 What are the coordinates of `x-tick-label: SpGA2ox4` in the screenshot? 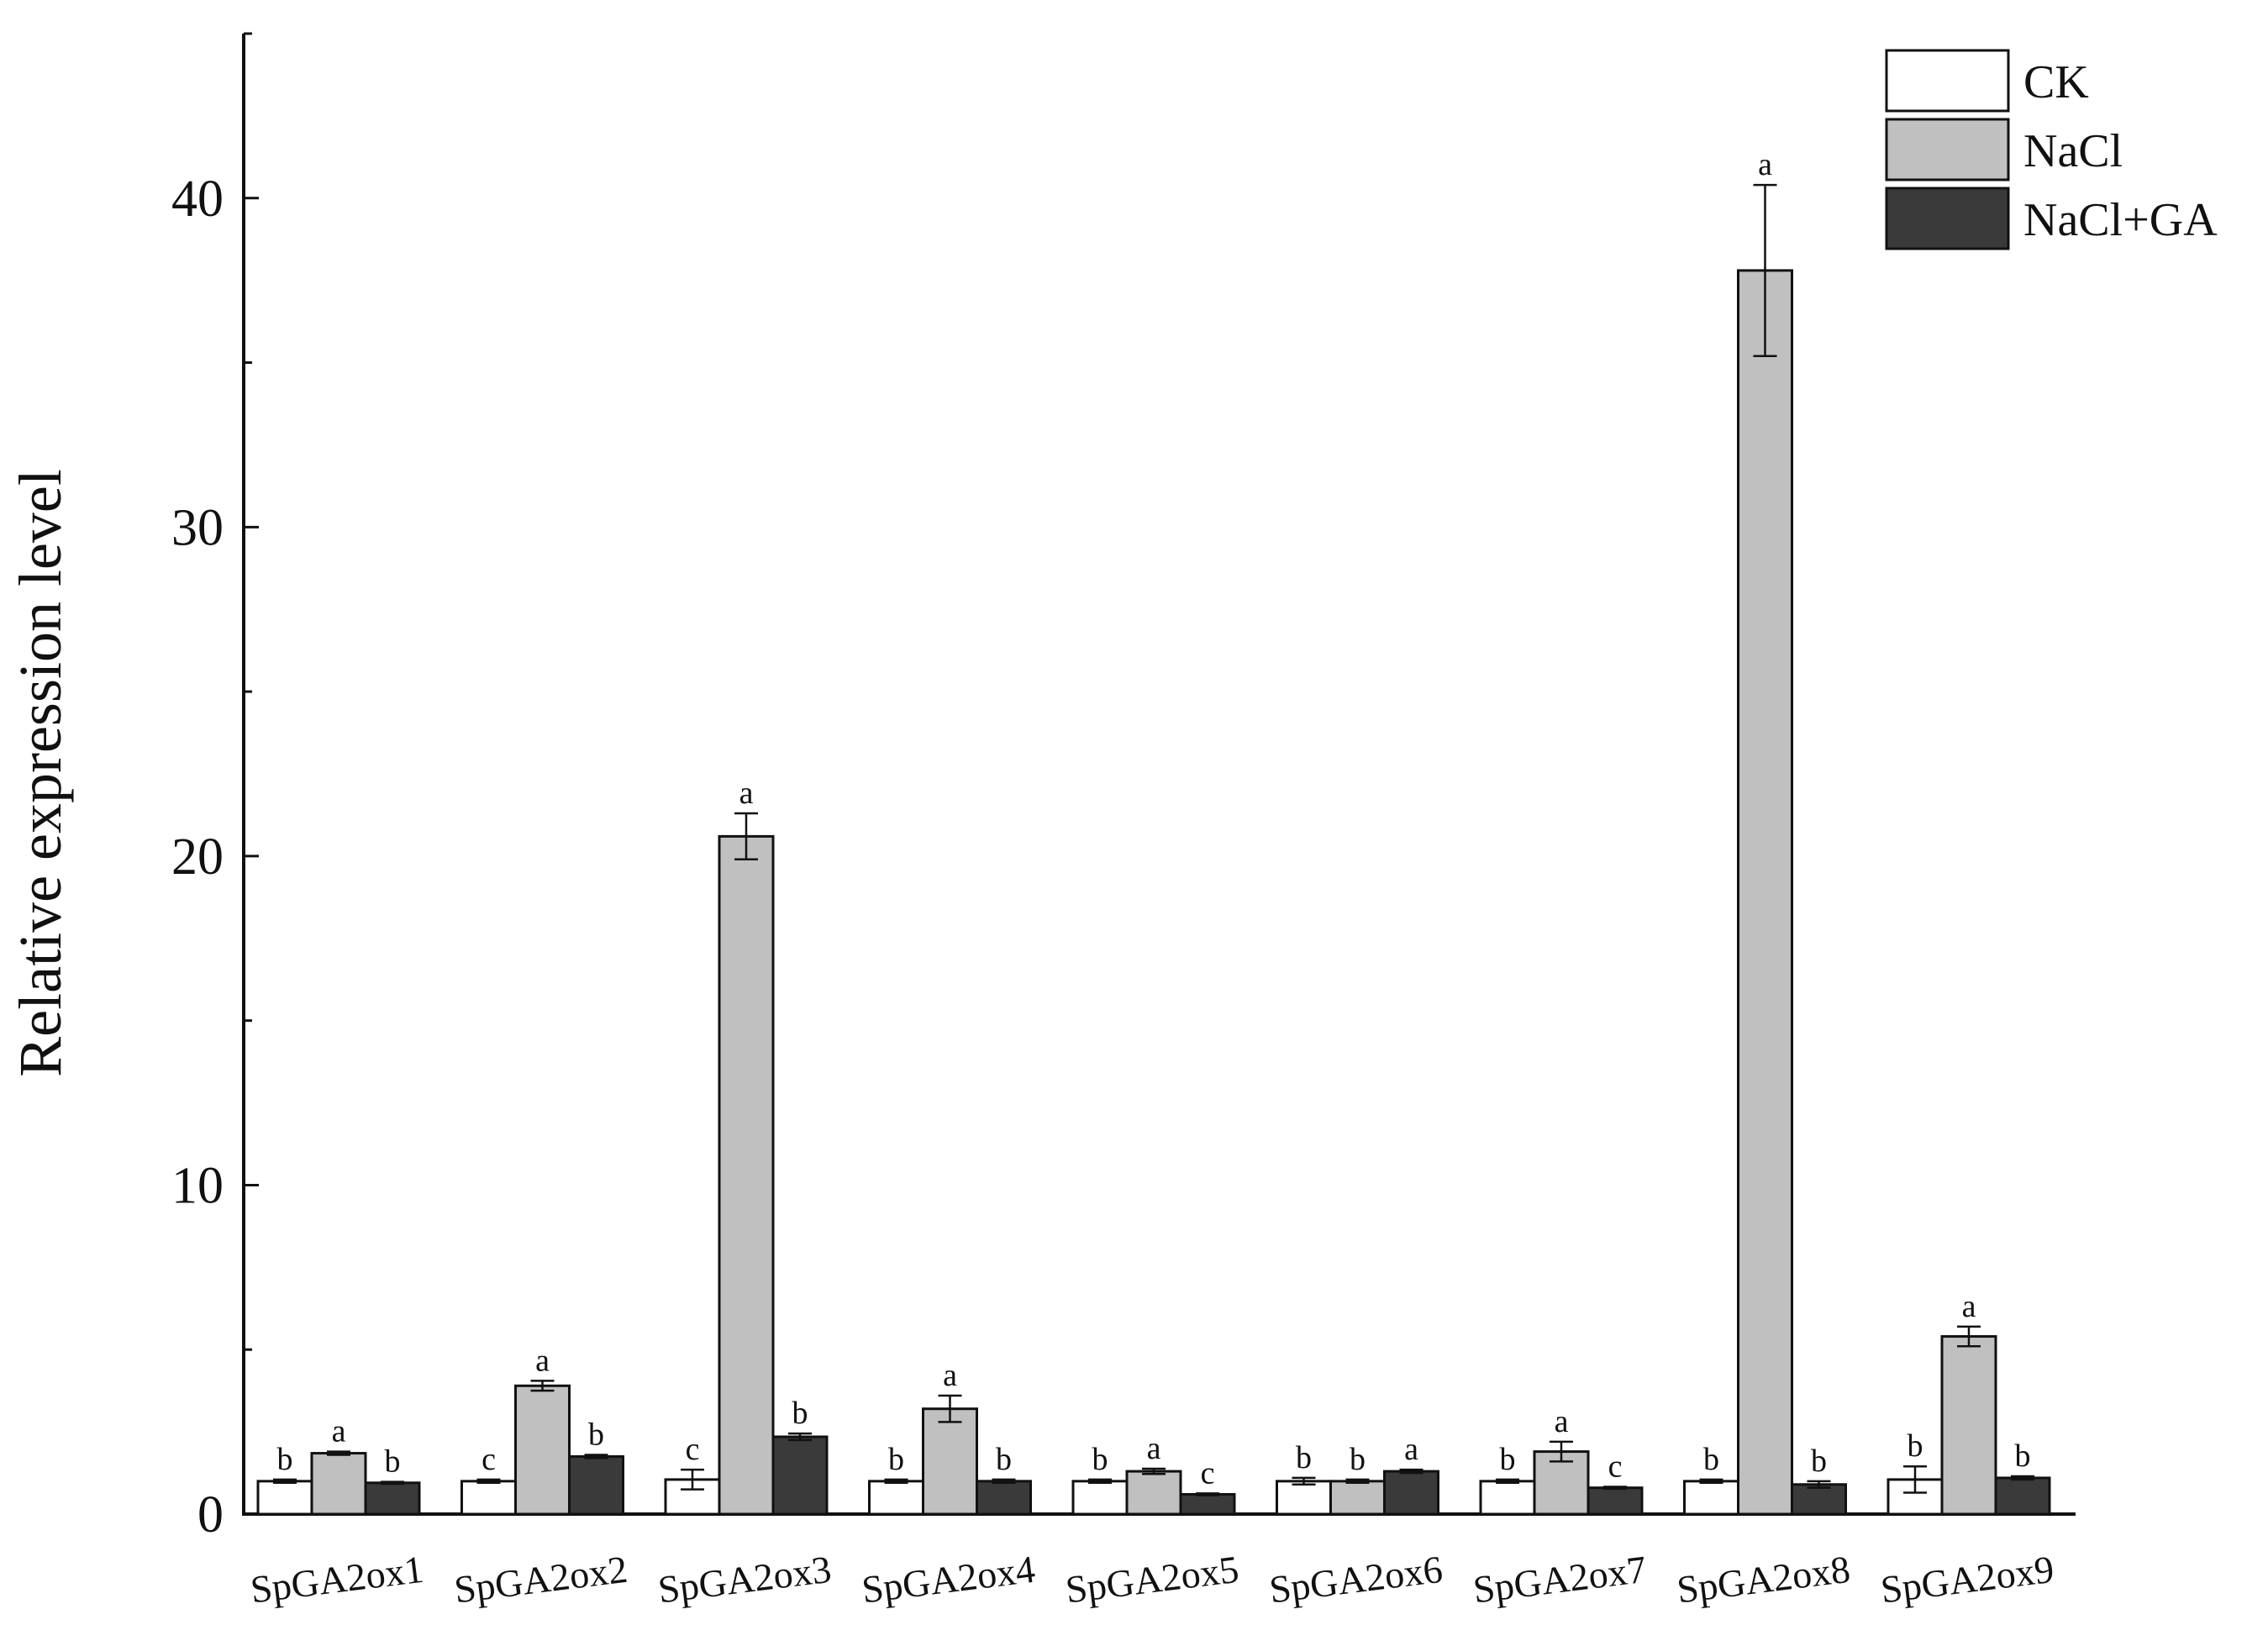 It's located at (949, 1580).